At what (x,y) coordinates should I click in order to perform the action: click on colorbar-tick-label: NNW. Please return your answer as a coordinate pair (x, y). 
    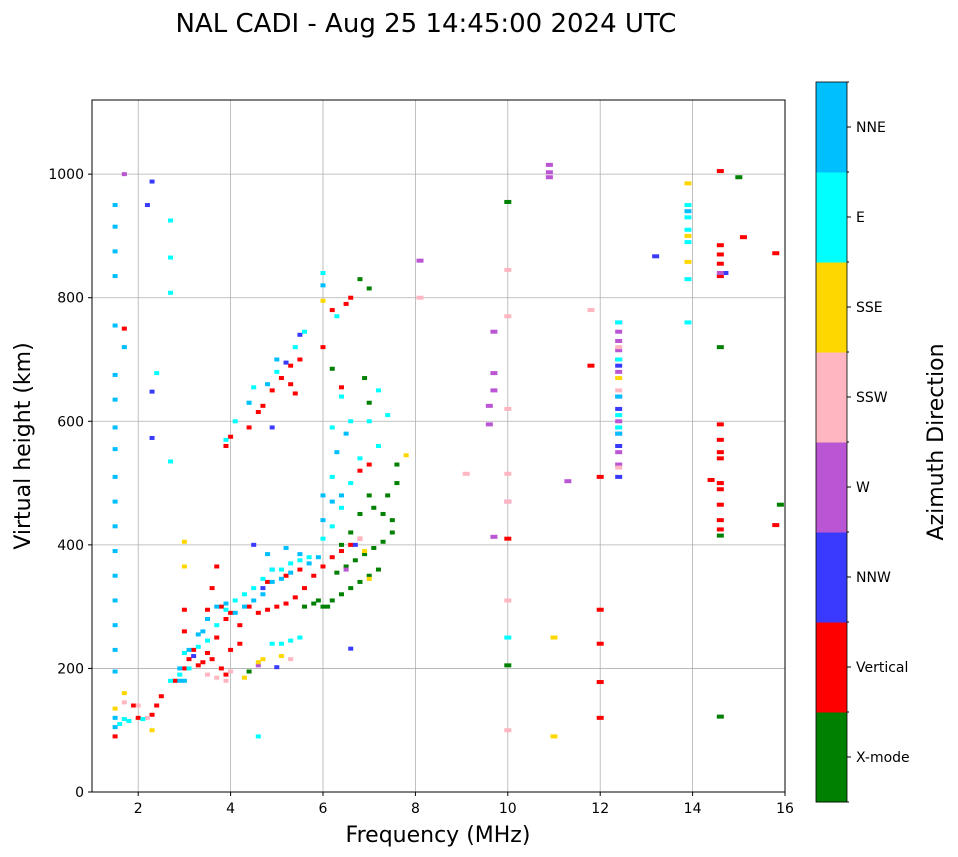
    Looking at the image, I should click on (873, 578).